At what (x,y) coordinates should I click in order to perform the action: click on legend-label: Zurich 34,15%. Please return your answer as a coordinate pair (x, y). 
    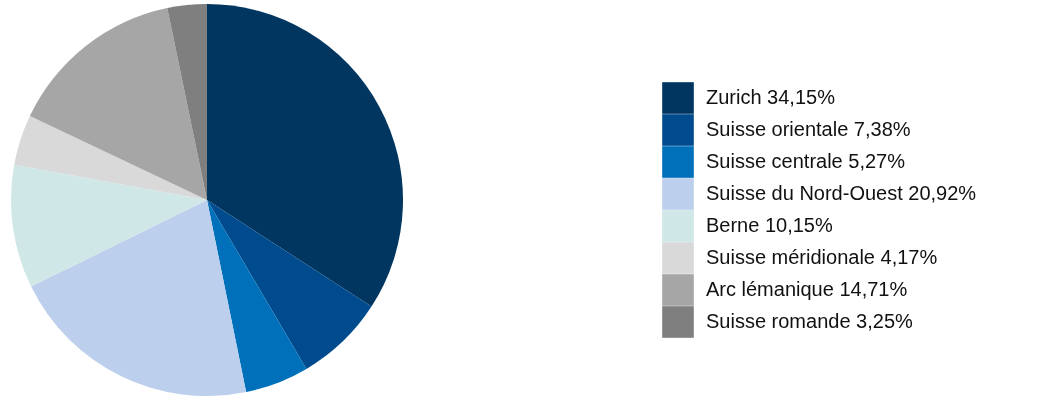
    Looking at the image, I should click on (771, 97).